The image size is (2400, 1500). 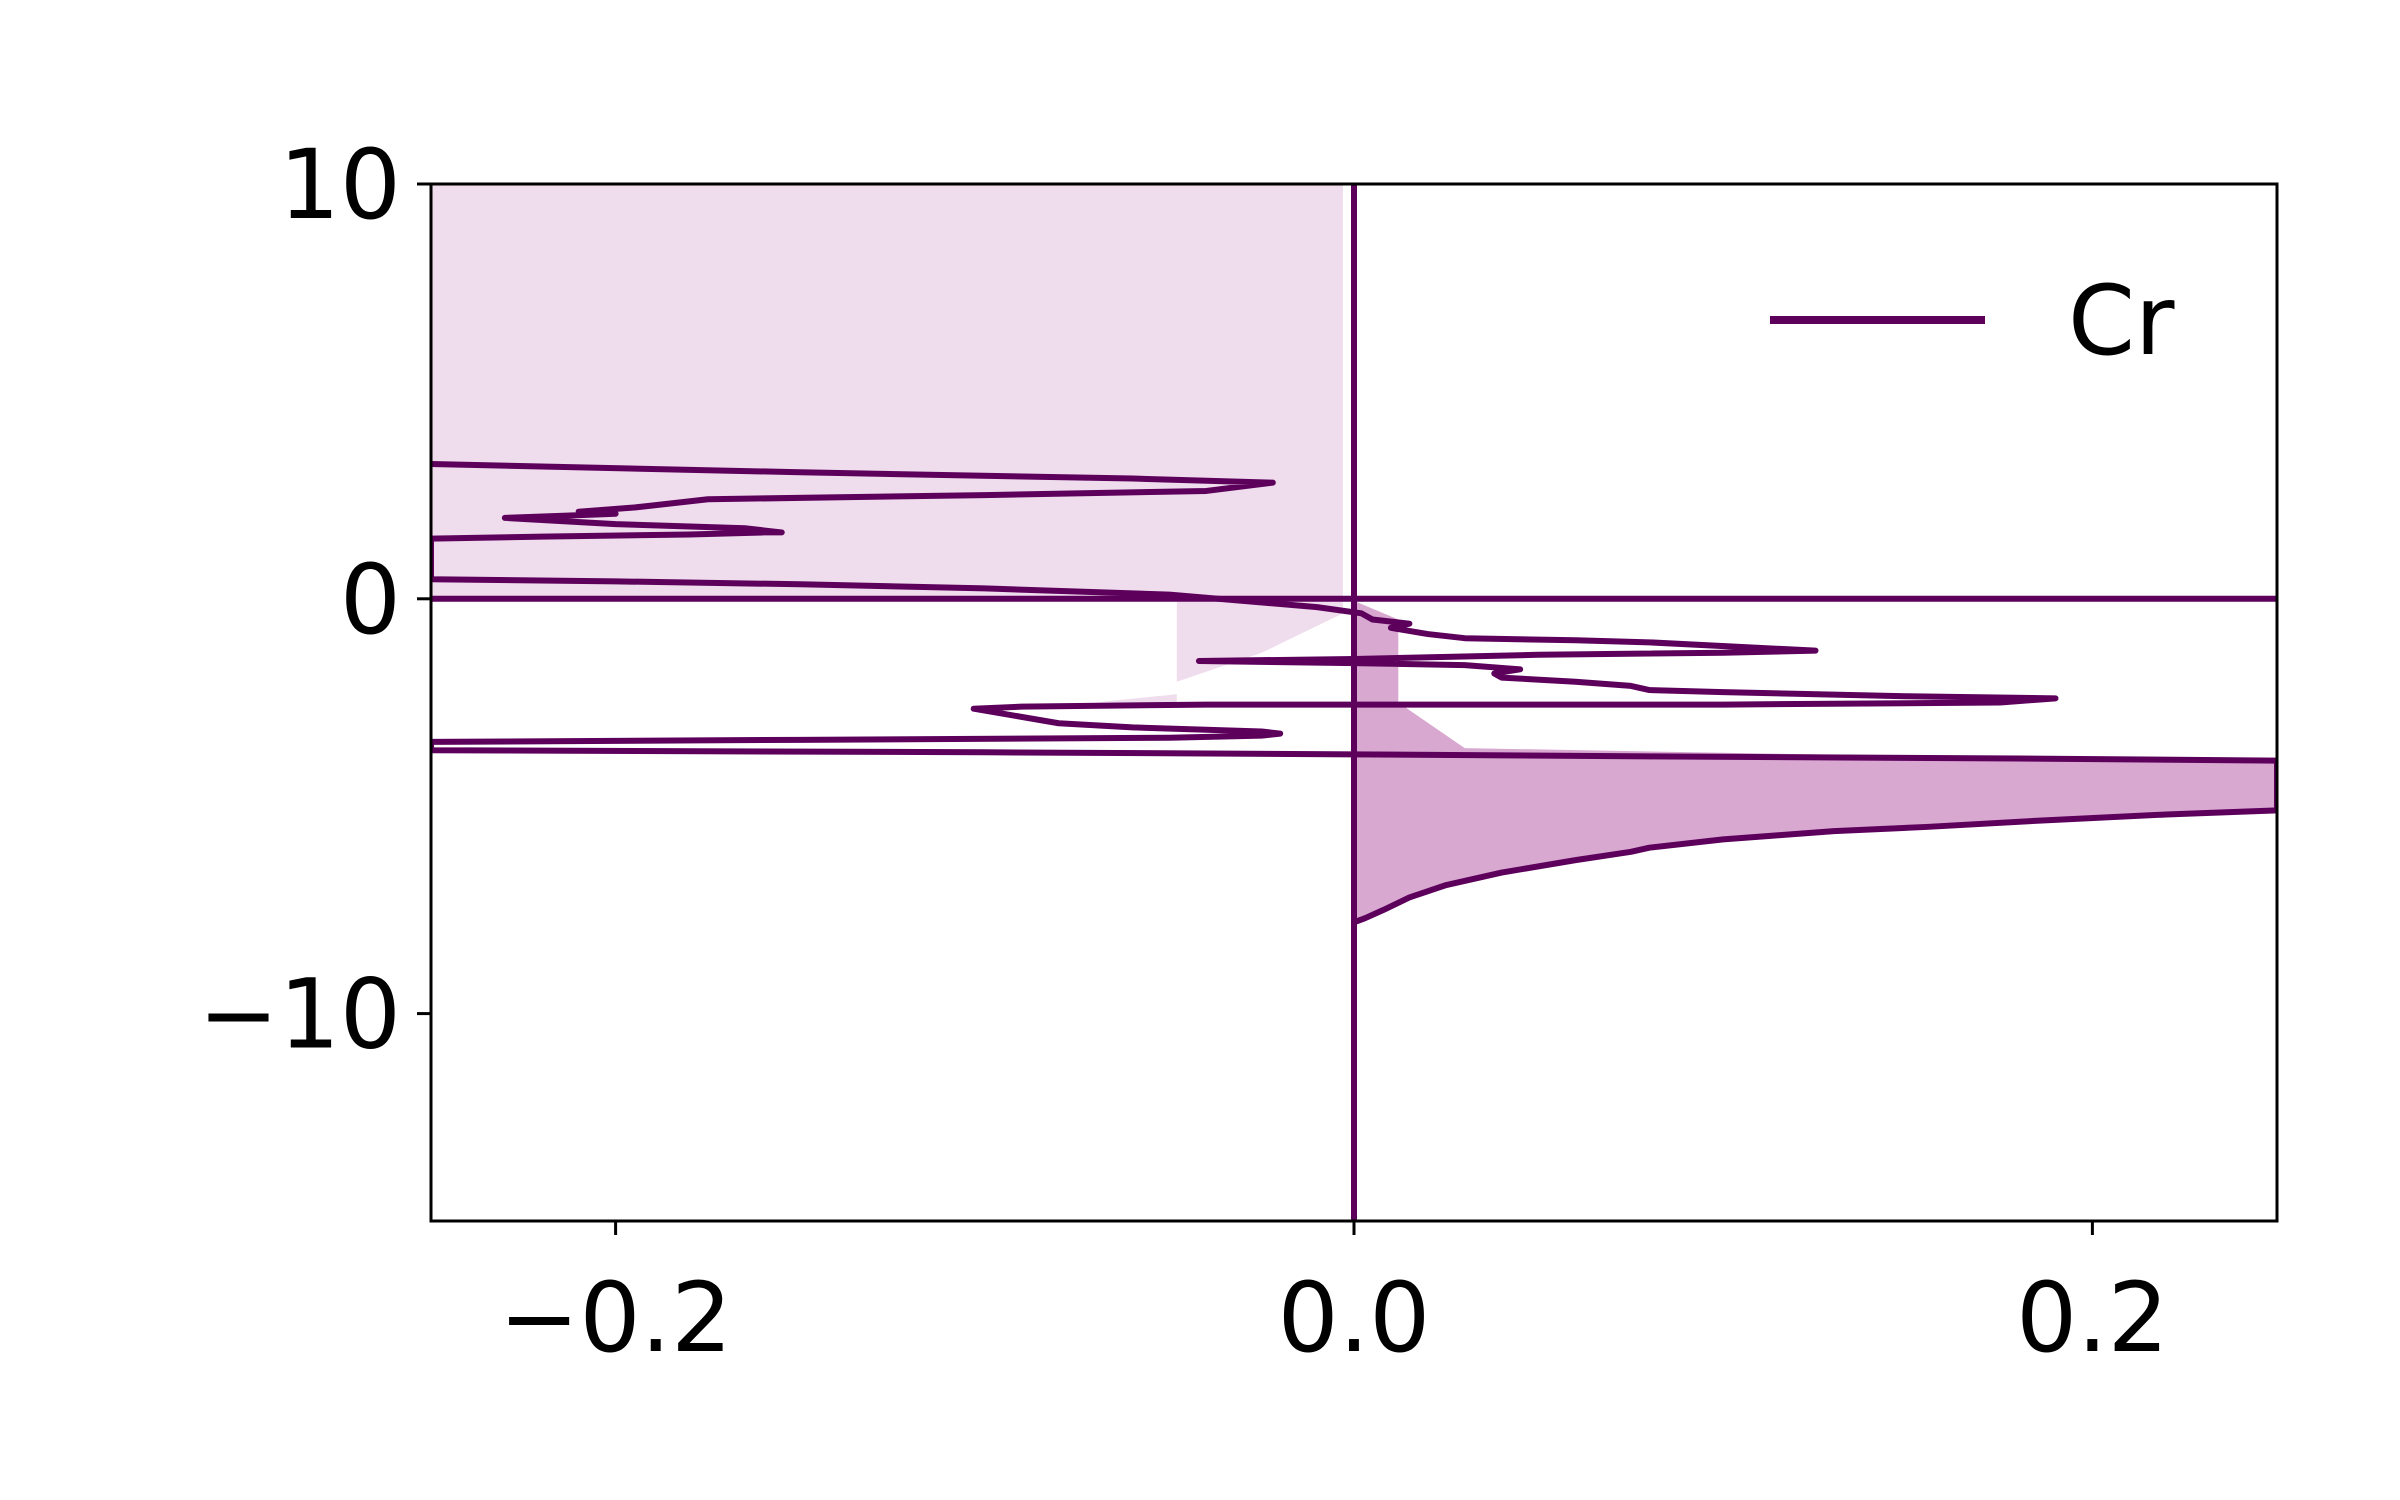 What do you see at coordinates (615, 1318) in the screenshot?
I see `x-tick-label: −0.2` at bounding box center [615, 1318].